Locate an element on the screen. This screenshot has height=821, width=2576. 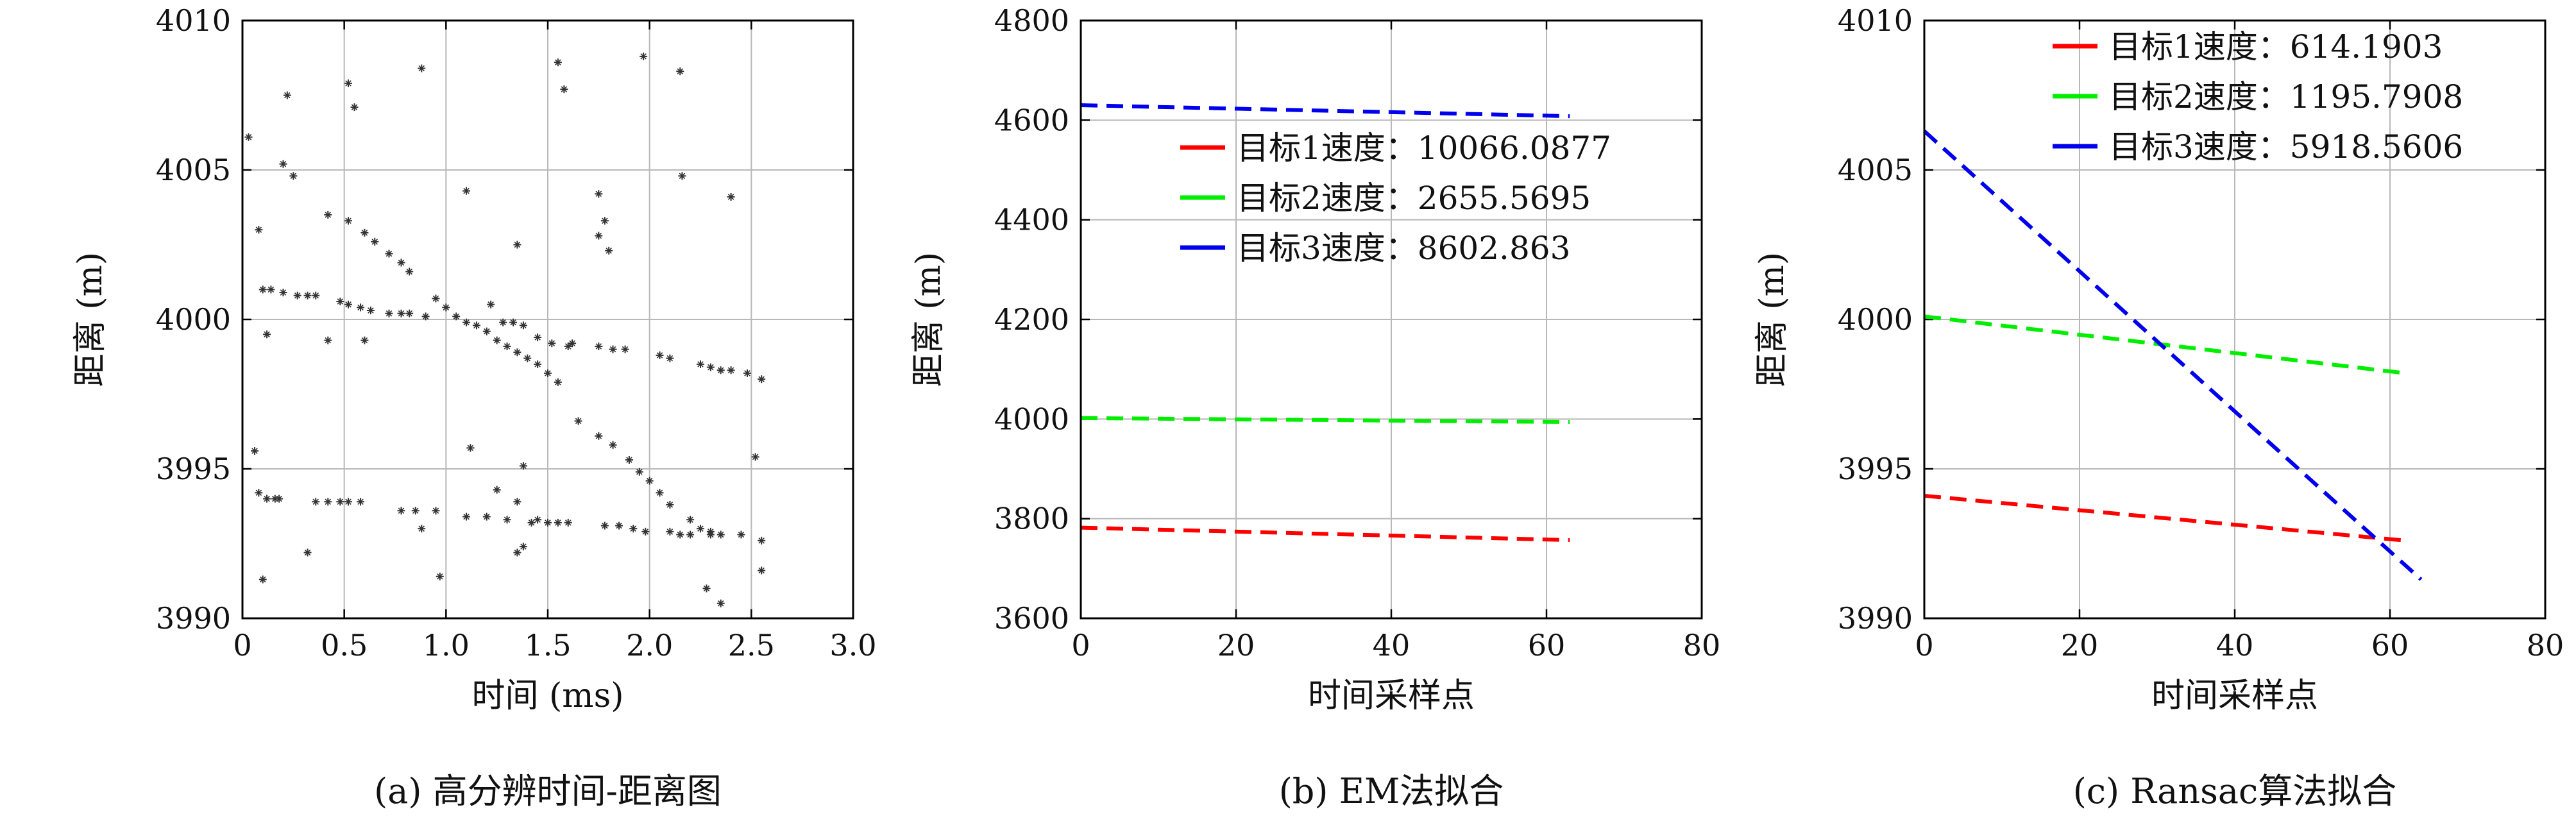
x-tick-label: 2.0 is located at coordinates (649, 645).